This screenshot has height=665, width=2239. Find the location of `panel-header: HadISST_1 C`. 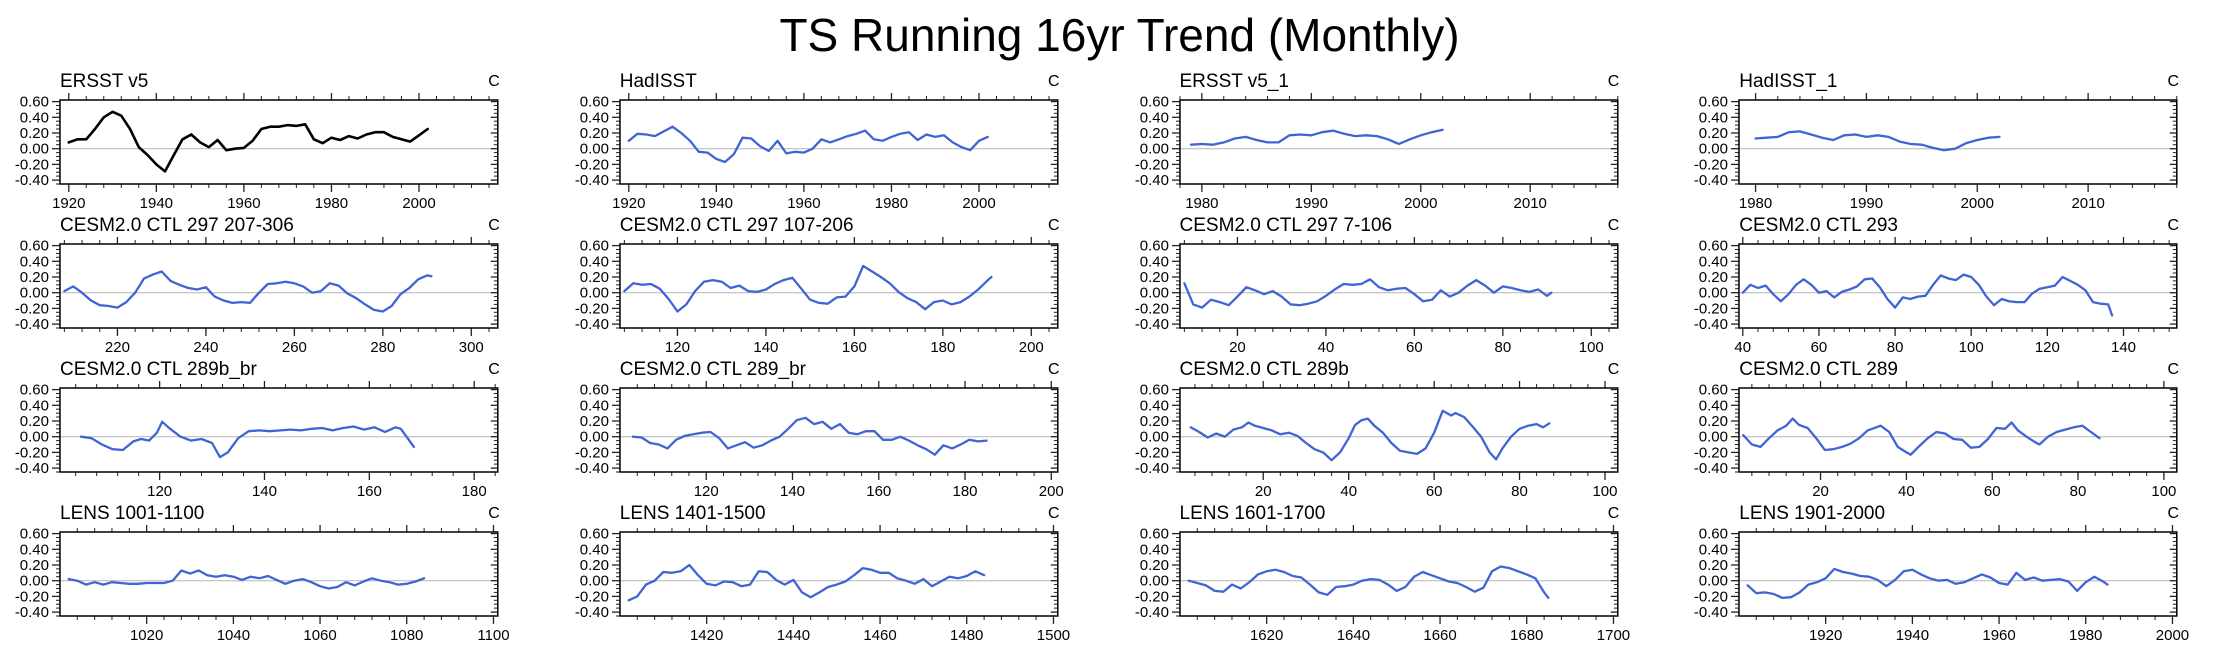

panel-header: HadISST_1 C is located at coordinates (1959, 79).